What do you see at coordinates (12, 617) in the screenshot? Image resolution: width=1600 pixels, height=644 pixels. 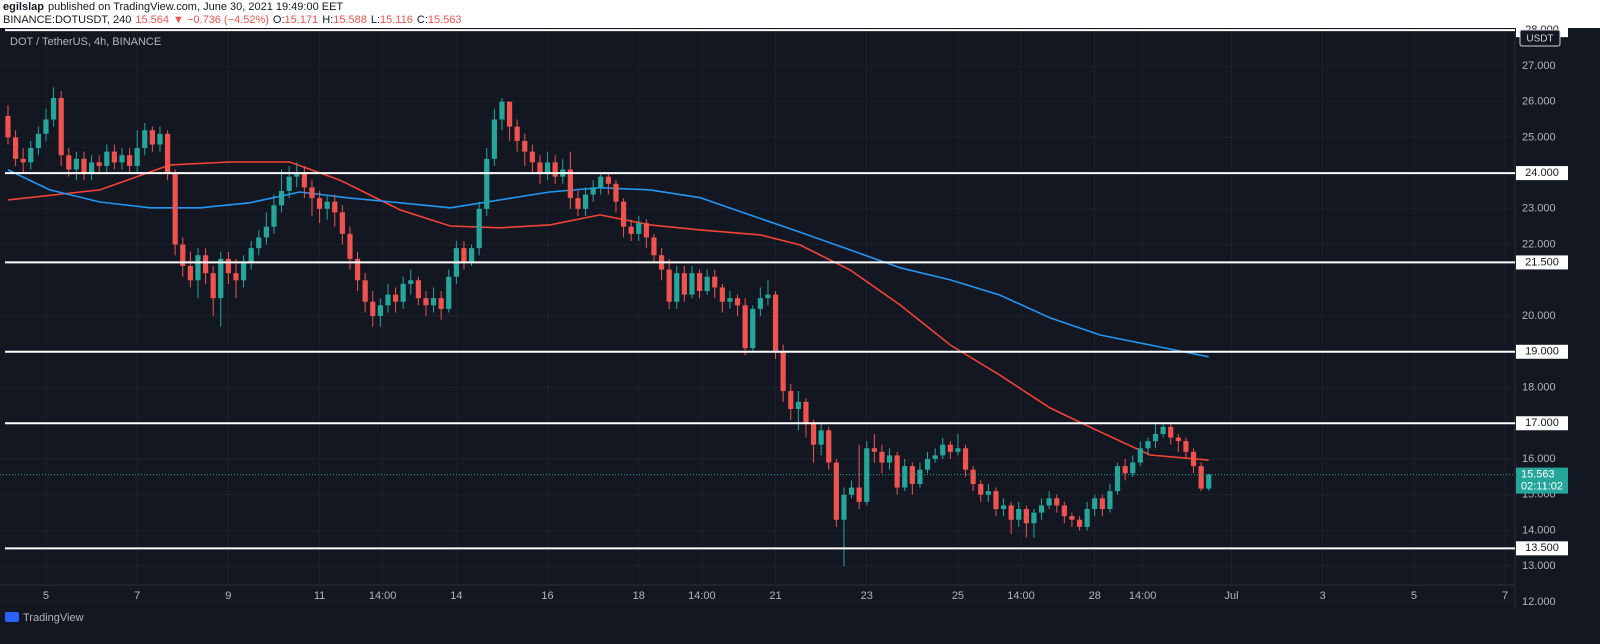 I see `logo-icon` at bounding box center [12, 617].